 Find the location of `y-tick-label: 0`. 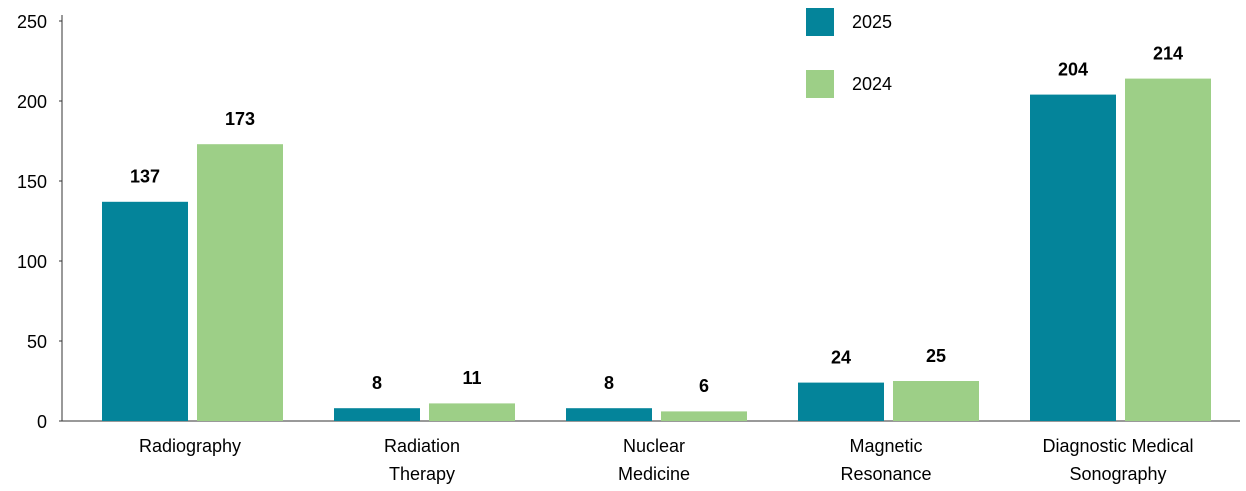

y-tick-label: 0 is located at coordinates (42, 422).